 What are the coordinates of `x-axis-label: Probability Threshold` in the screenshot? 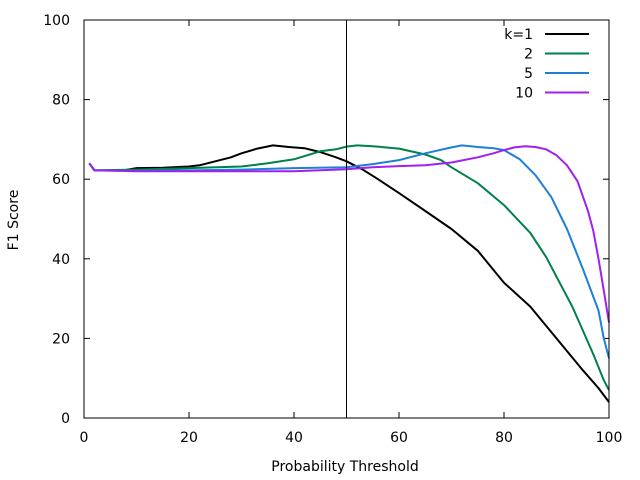 It's located at (344, 467).